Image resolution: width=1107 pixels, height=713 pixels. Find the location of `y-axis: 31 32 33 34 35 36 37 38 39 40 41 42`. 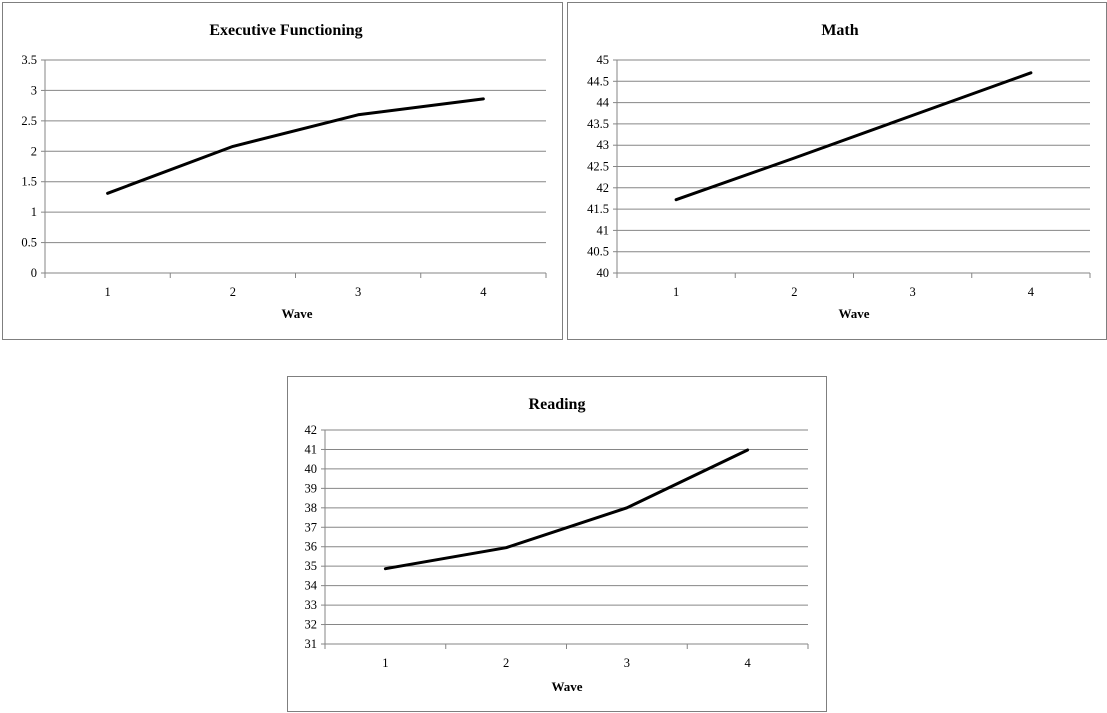

y-axis: 31 32 33 34 35 36 37 38 39 40 41 42 is located at coordinates (315, 537).